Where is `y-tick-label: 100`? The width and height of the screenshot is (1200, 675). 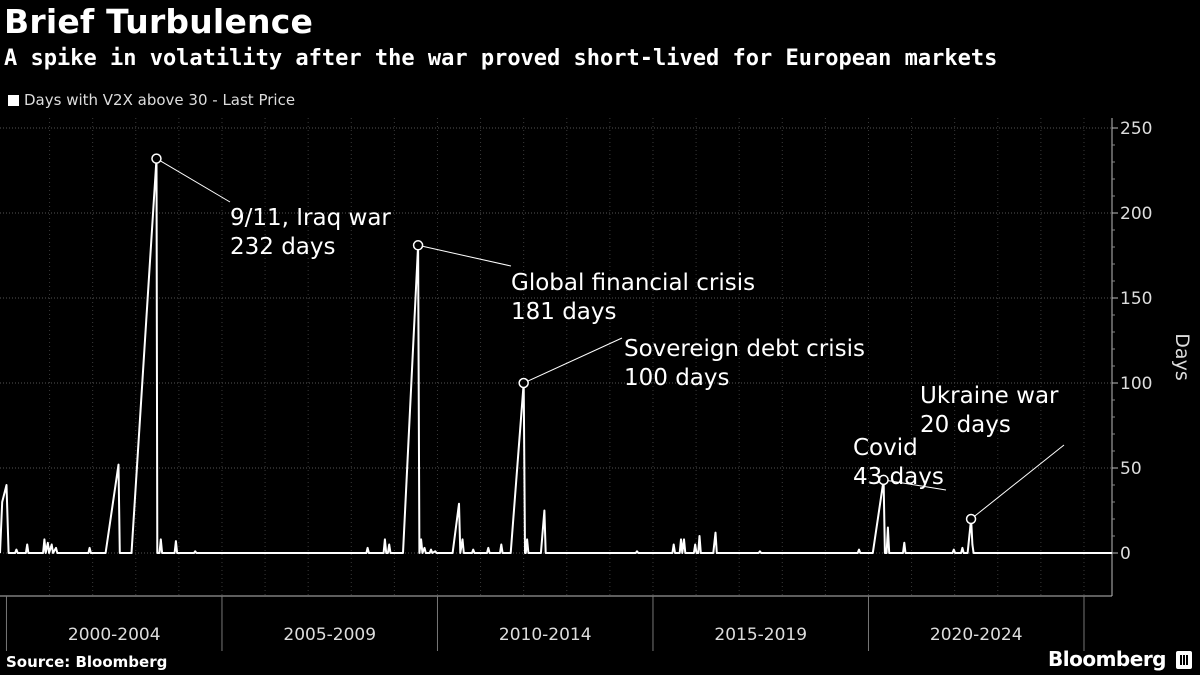 y-tick-label: 100 is located at coordinates (1136, 384).